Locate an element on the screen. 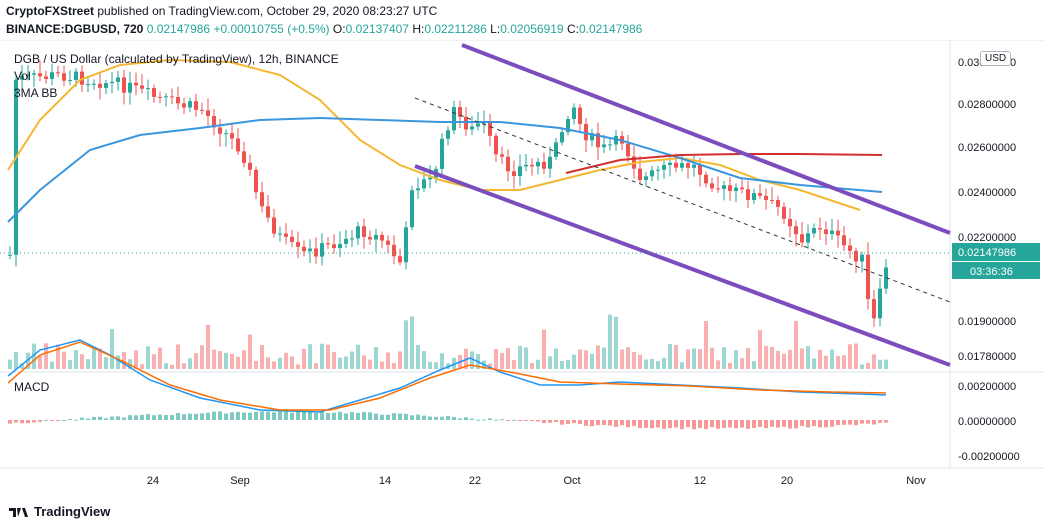  ma-legend: 3MA BB is located at coordinates (36, 93).